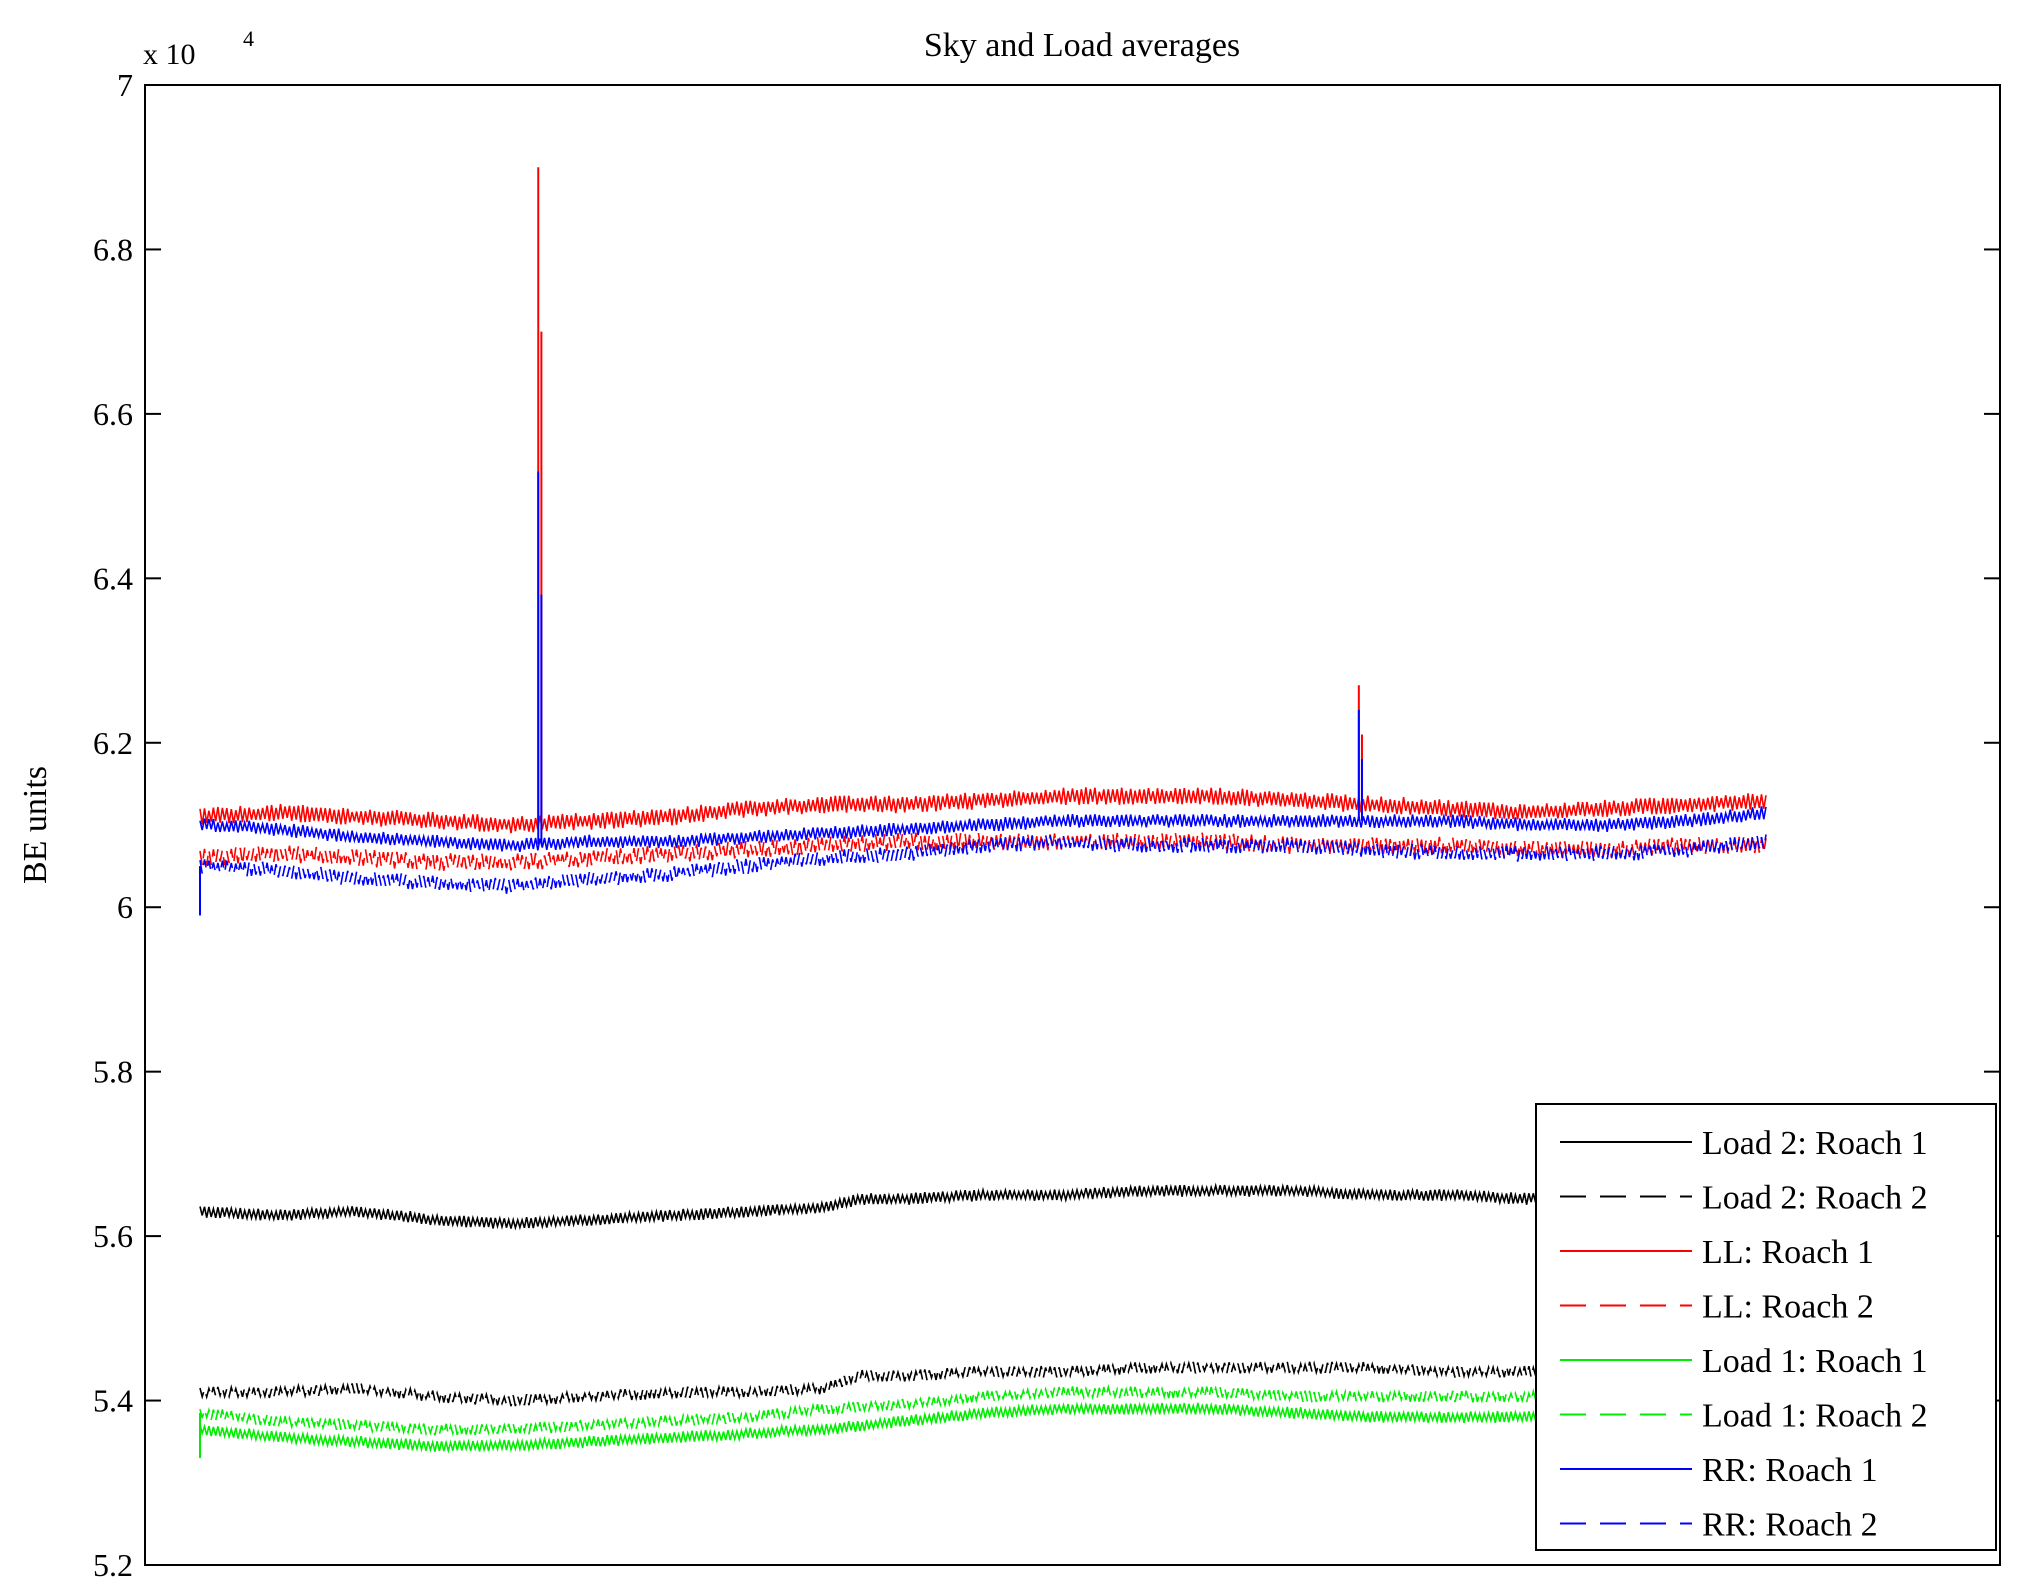  Describe the element at coordinates (113, 249) in the screenshot. I see `y-tick-label: 6.8` at that location.